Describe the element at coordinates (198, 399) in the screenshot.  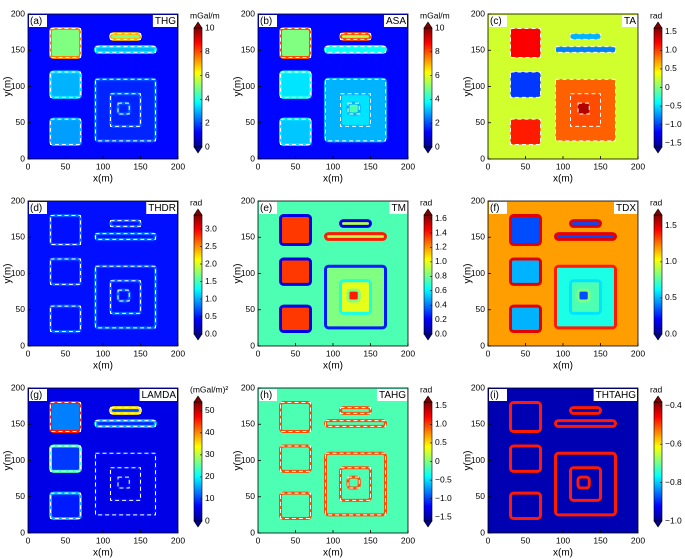
I see `colorbar-extend-top` at that location.